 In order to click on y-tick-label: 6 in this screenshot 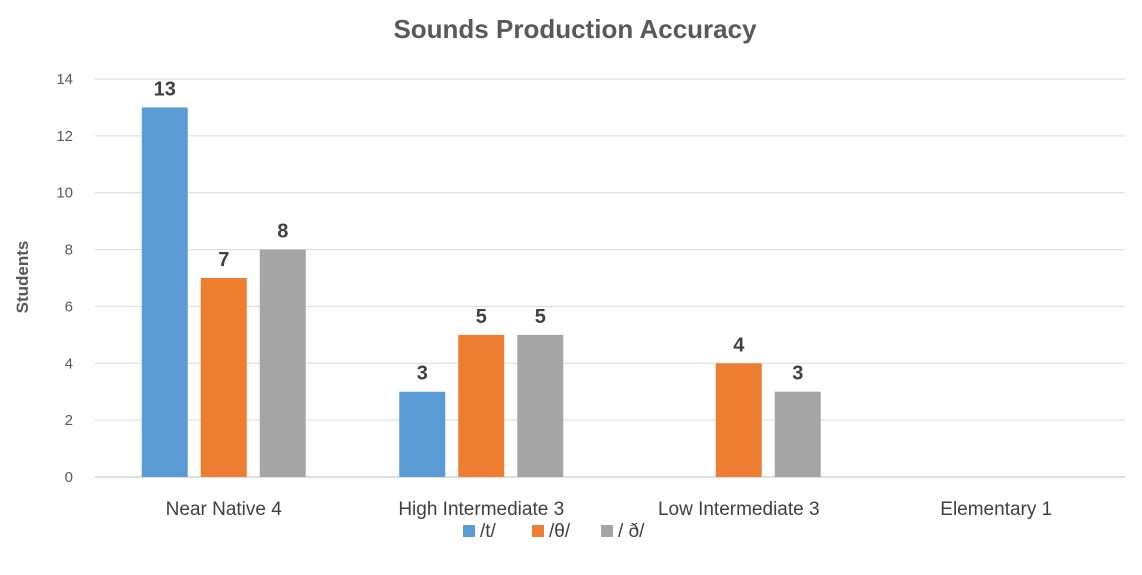, I will do `click(69, 306)`.